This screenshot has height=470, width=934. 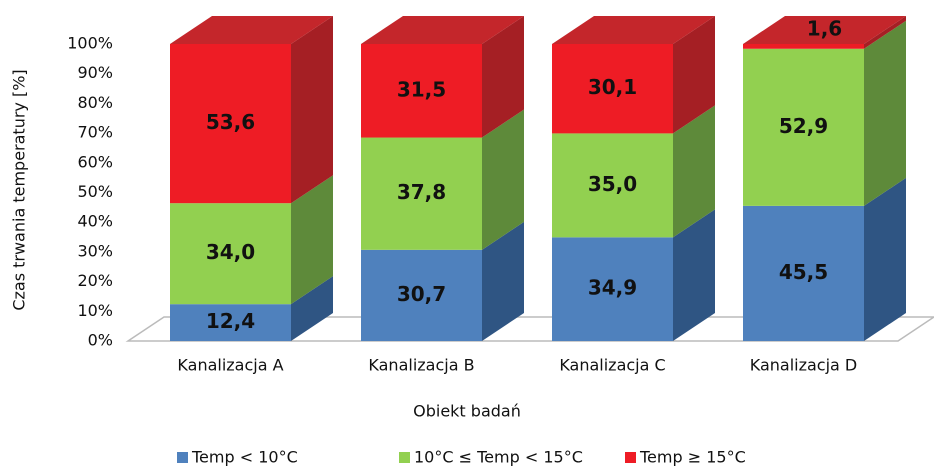 What do you see at coordinates (244, 457) in the screenshot?
I see `legend-label: Temp < 10°C` at bounding box center [244, 457].